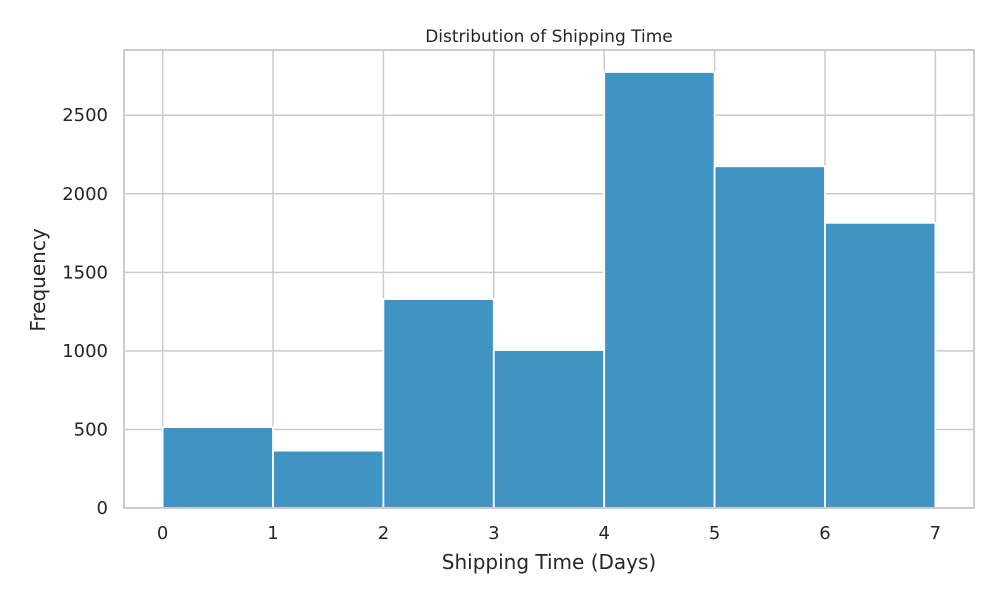 The image size is (1000, 600). I want to click on y-tick-label: 2500, so click(85, 115).